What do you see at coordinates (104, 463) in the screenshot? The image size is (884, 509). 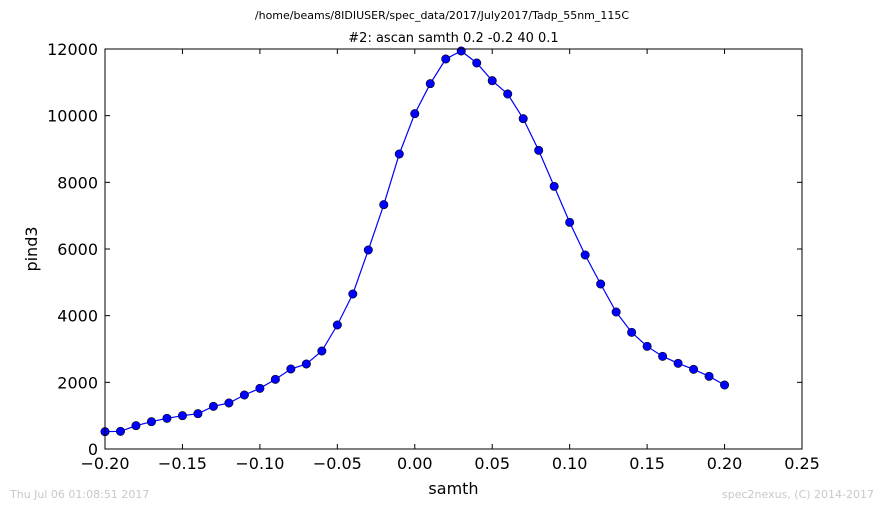 I see `x-tick-label: −0.20` at bounding box center [104, 463].